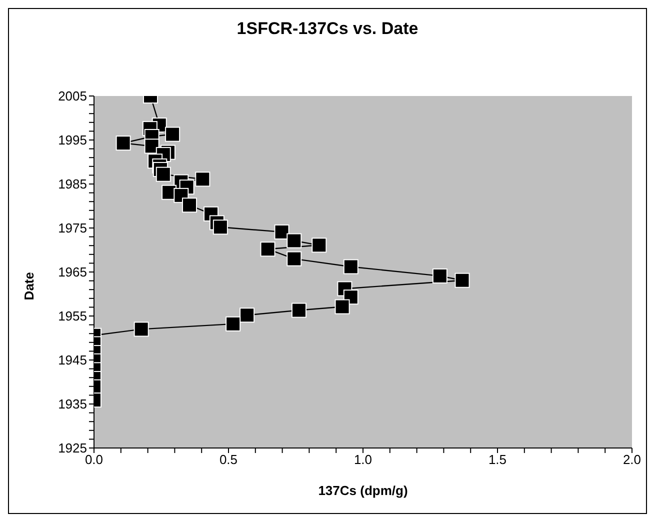  I want to click on y-axis-title: Date, so click(29, 286).